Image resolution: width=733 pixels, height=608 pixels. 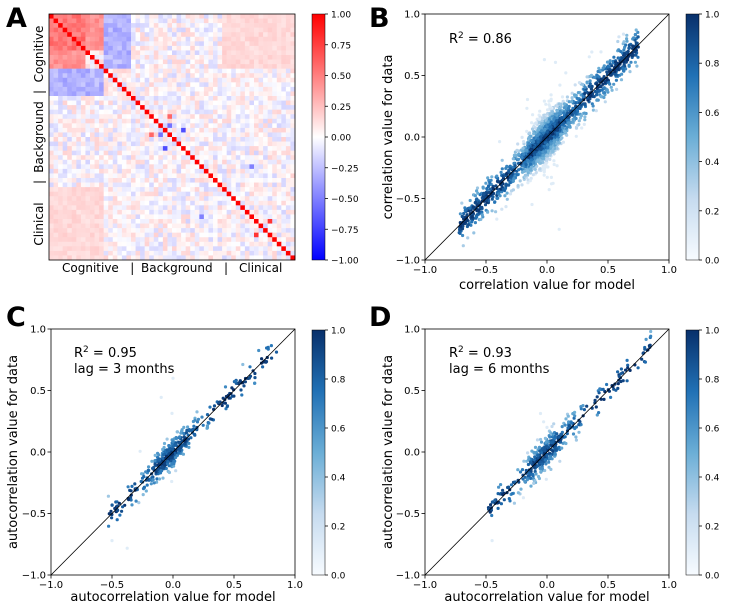 I want to click on heatmap-frame, so click(x=172, y=137).